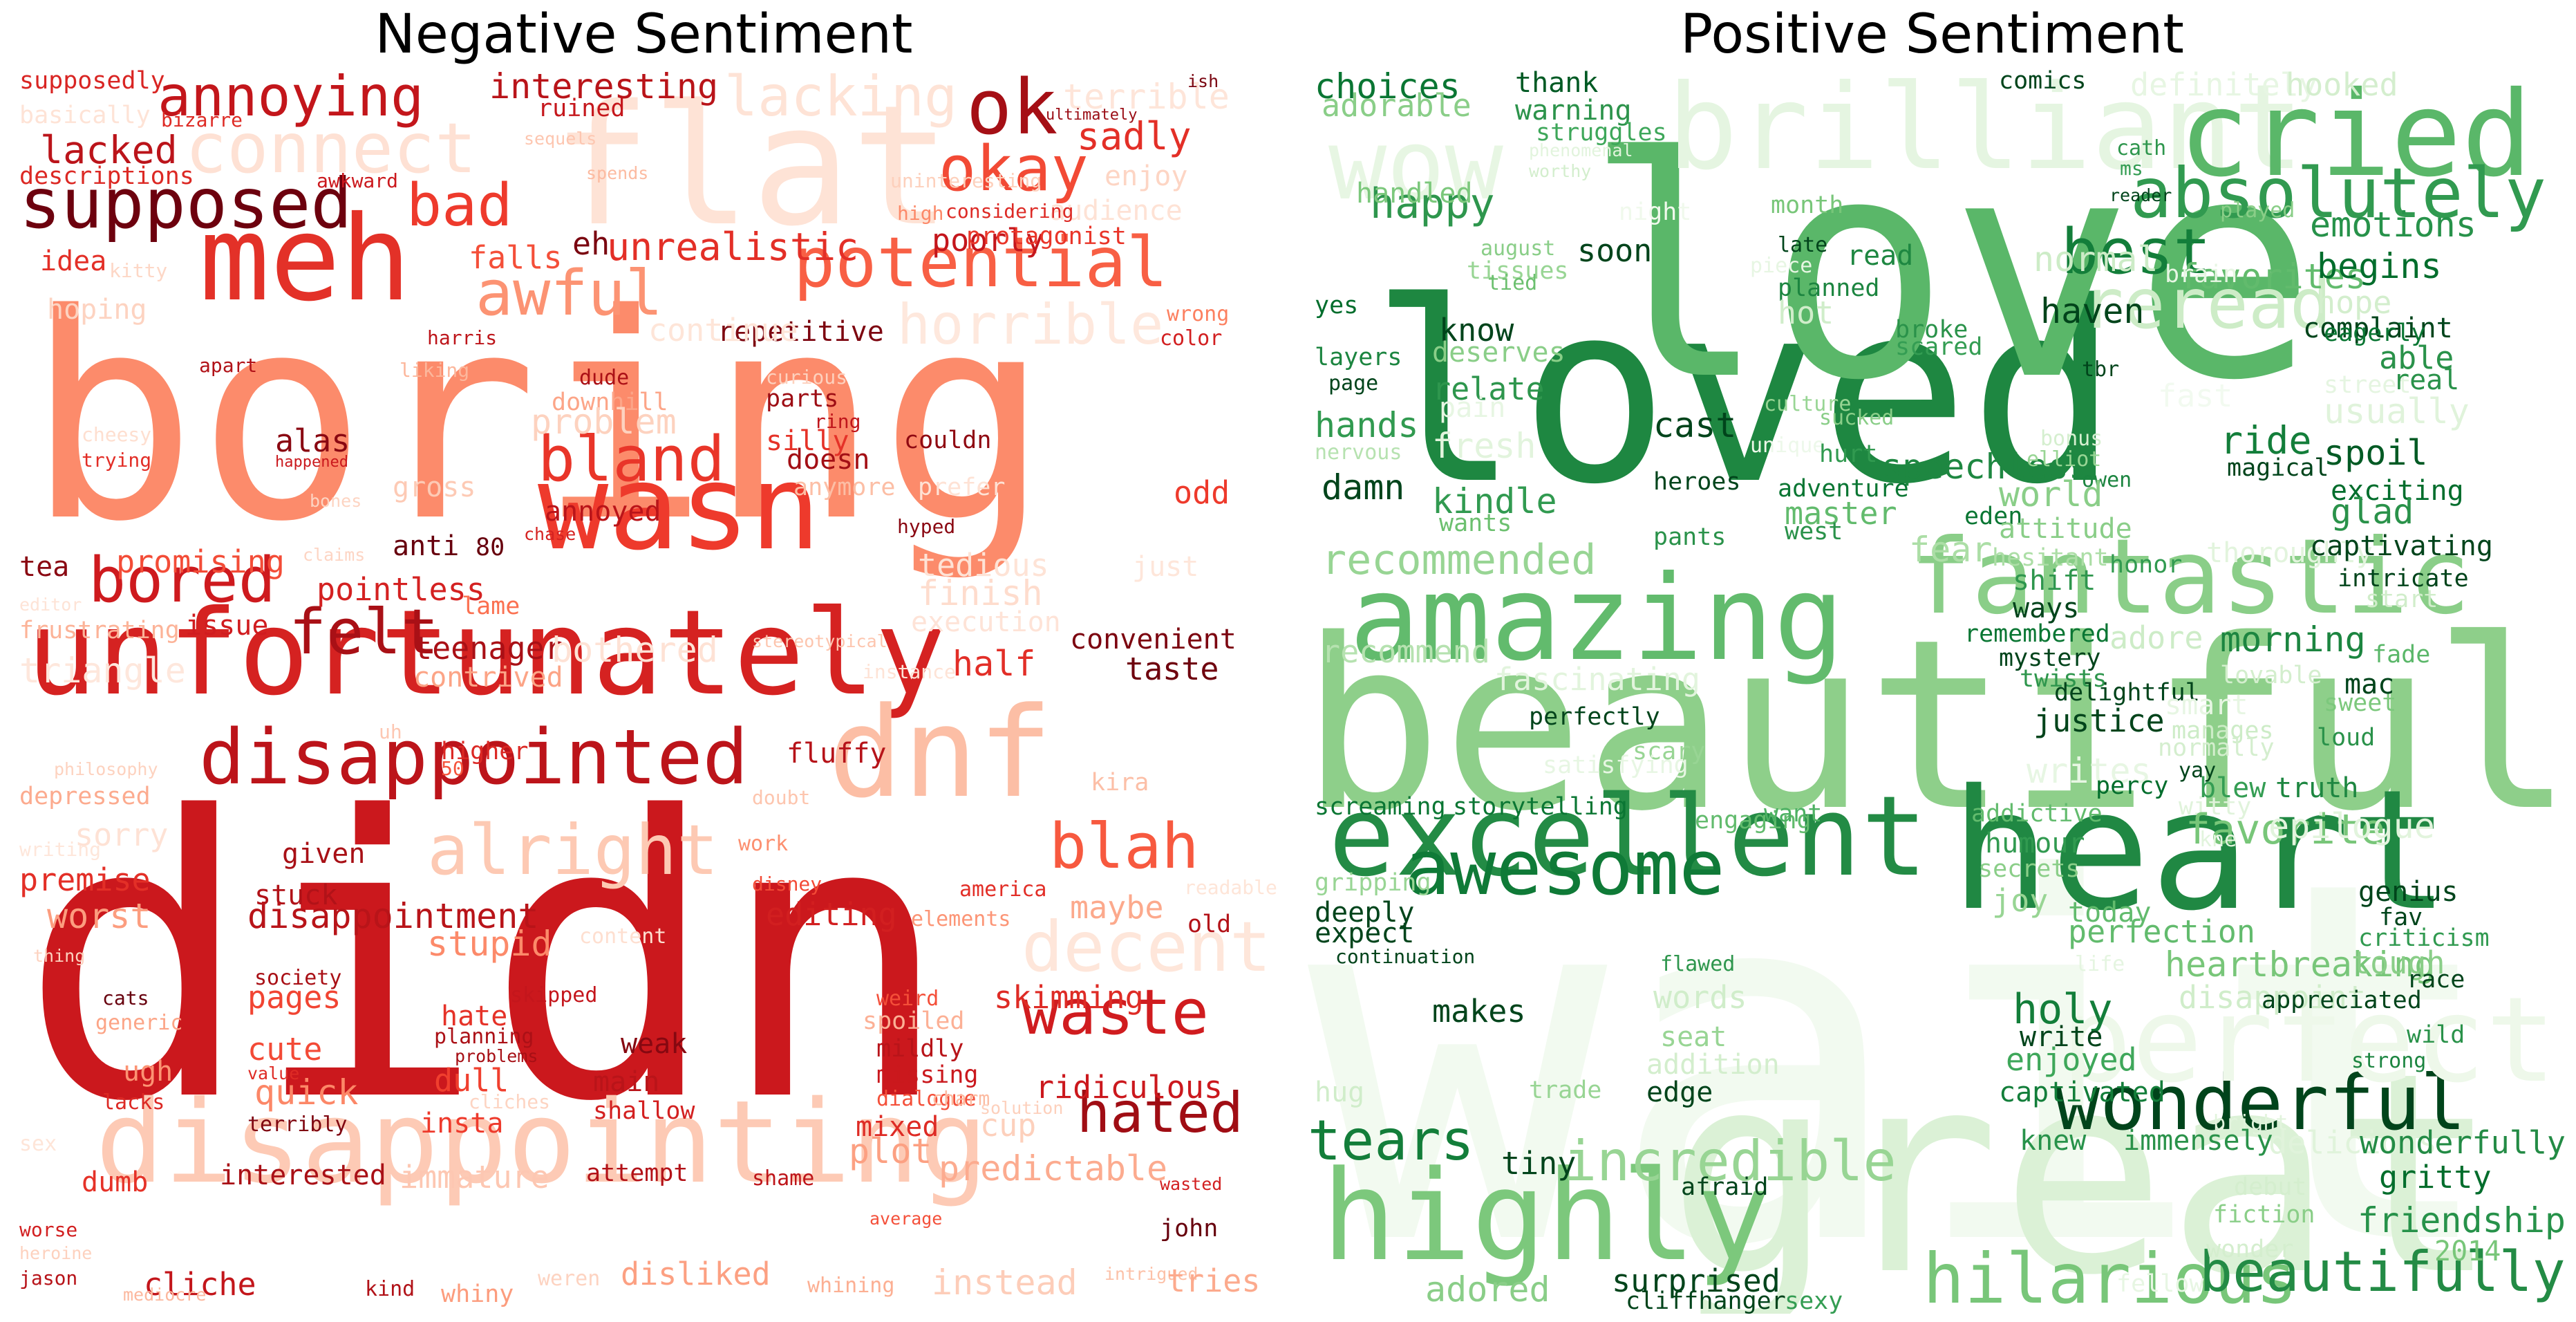  Describe the element at coordinates (122, 835) in the screenshot. I see `word-sorry: sorry` at that location.